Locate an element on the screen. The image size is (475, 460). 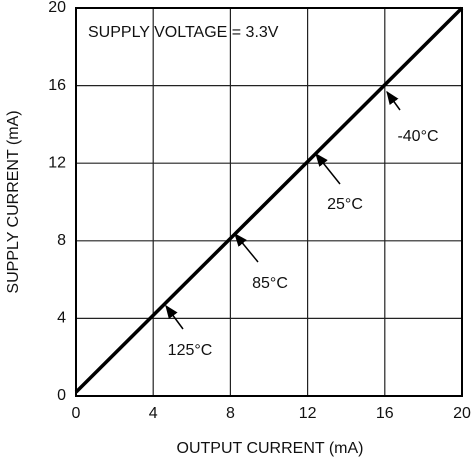
y-tick-label: 12 is located at coordinates (57, 162).